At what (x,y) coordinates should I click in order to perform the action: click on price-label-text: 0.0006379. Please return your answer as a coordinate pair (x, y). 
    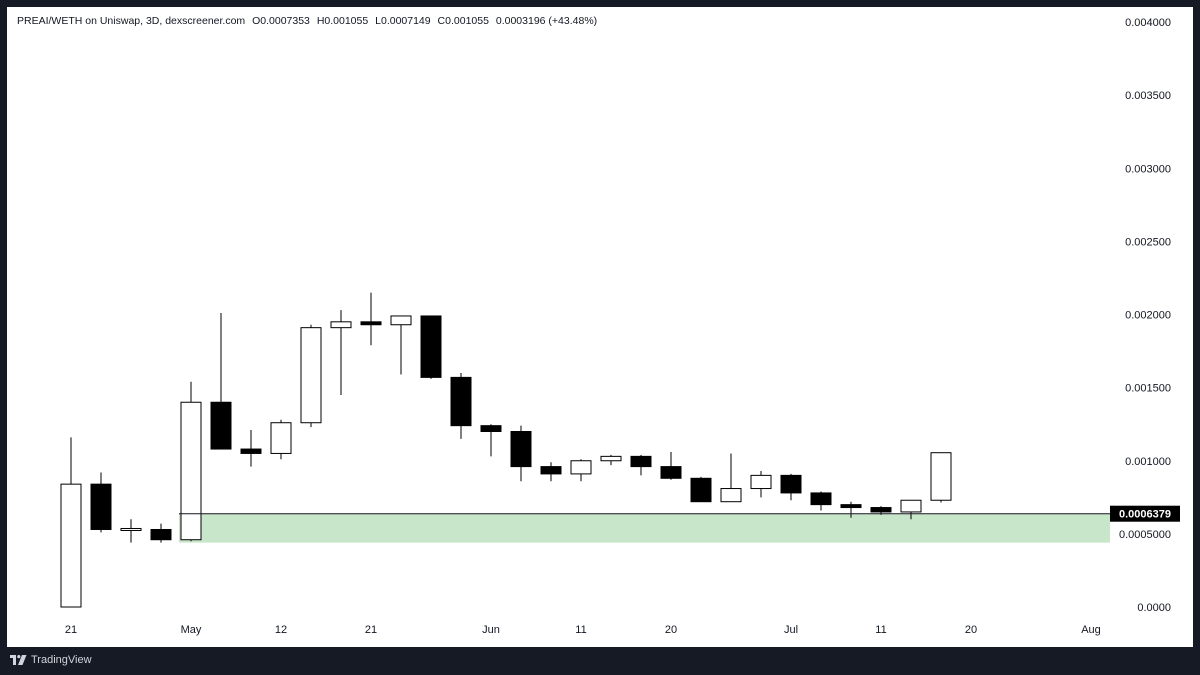
    Looking at the image, I should click on (1145, 515).